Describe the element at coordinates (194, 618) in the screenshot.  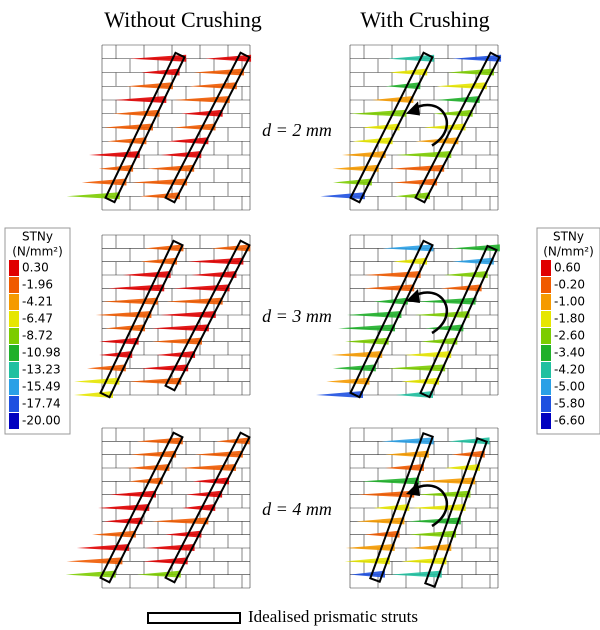
I see `strut-legend-symbol` at that location.